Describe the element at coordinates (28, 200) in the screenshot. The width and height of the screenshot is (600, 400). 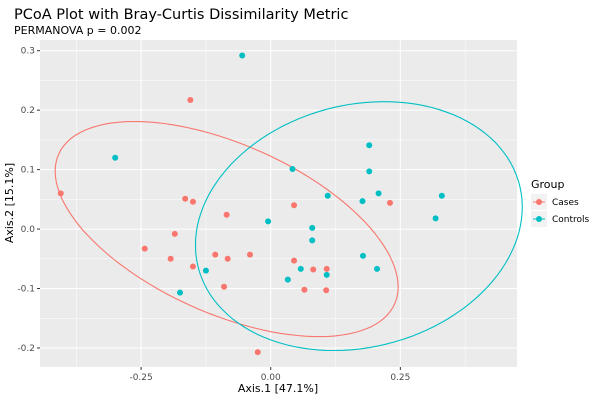
I see `y-axis-ticks: -0.2 -0.1 0.0 0.1 0.2 0.3` at that location.